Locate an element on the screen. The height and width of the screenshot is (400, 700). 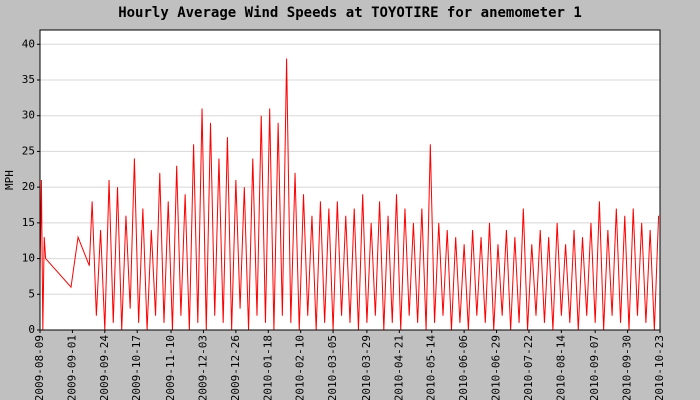
x-tick-label: 2010-03-05 is located at coordinates (332, 367).